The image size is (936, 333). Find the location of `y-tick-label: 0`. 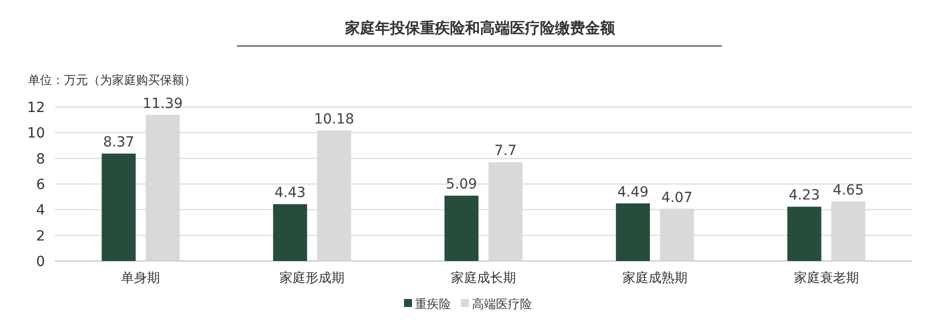

y-tick-label: 0 is located at coordinates (40, 262).